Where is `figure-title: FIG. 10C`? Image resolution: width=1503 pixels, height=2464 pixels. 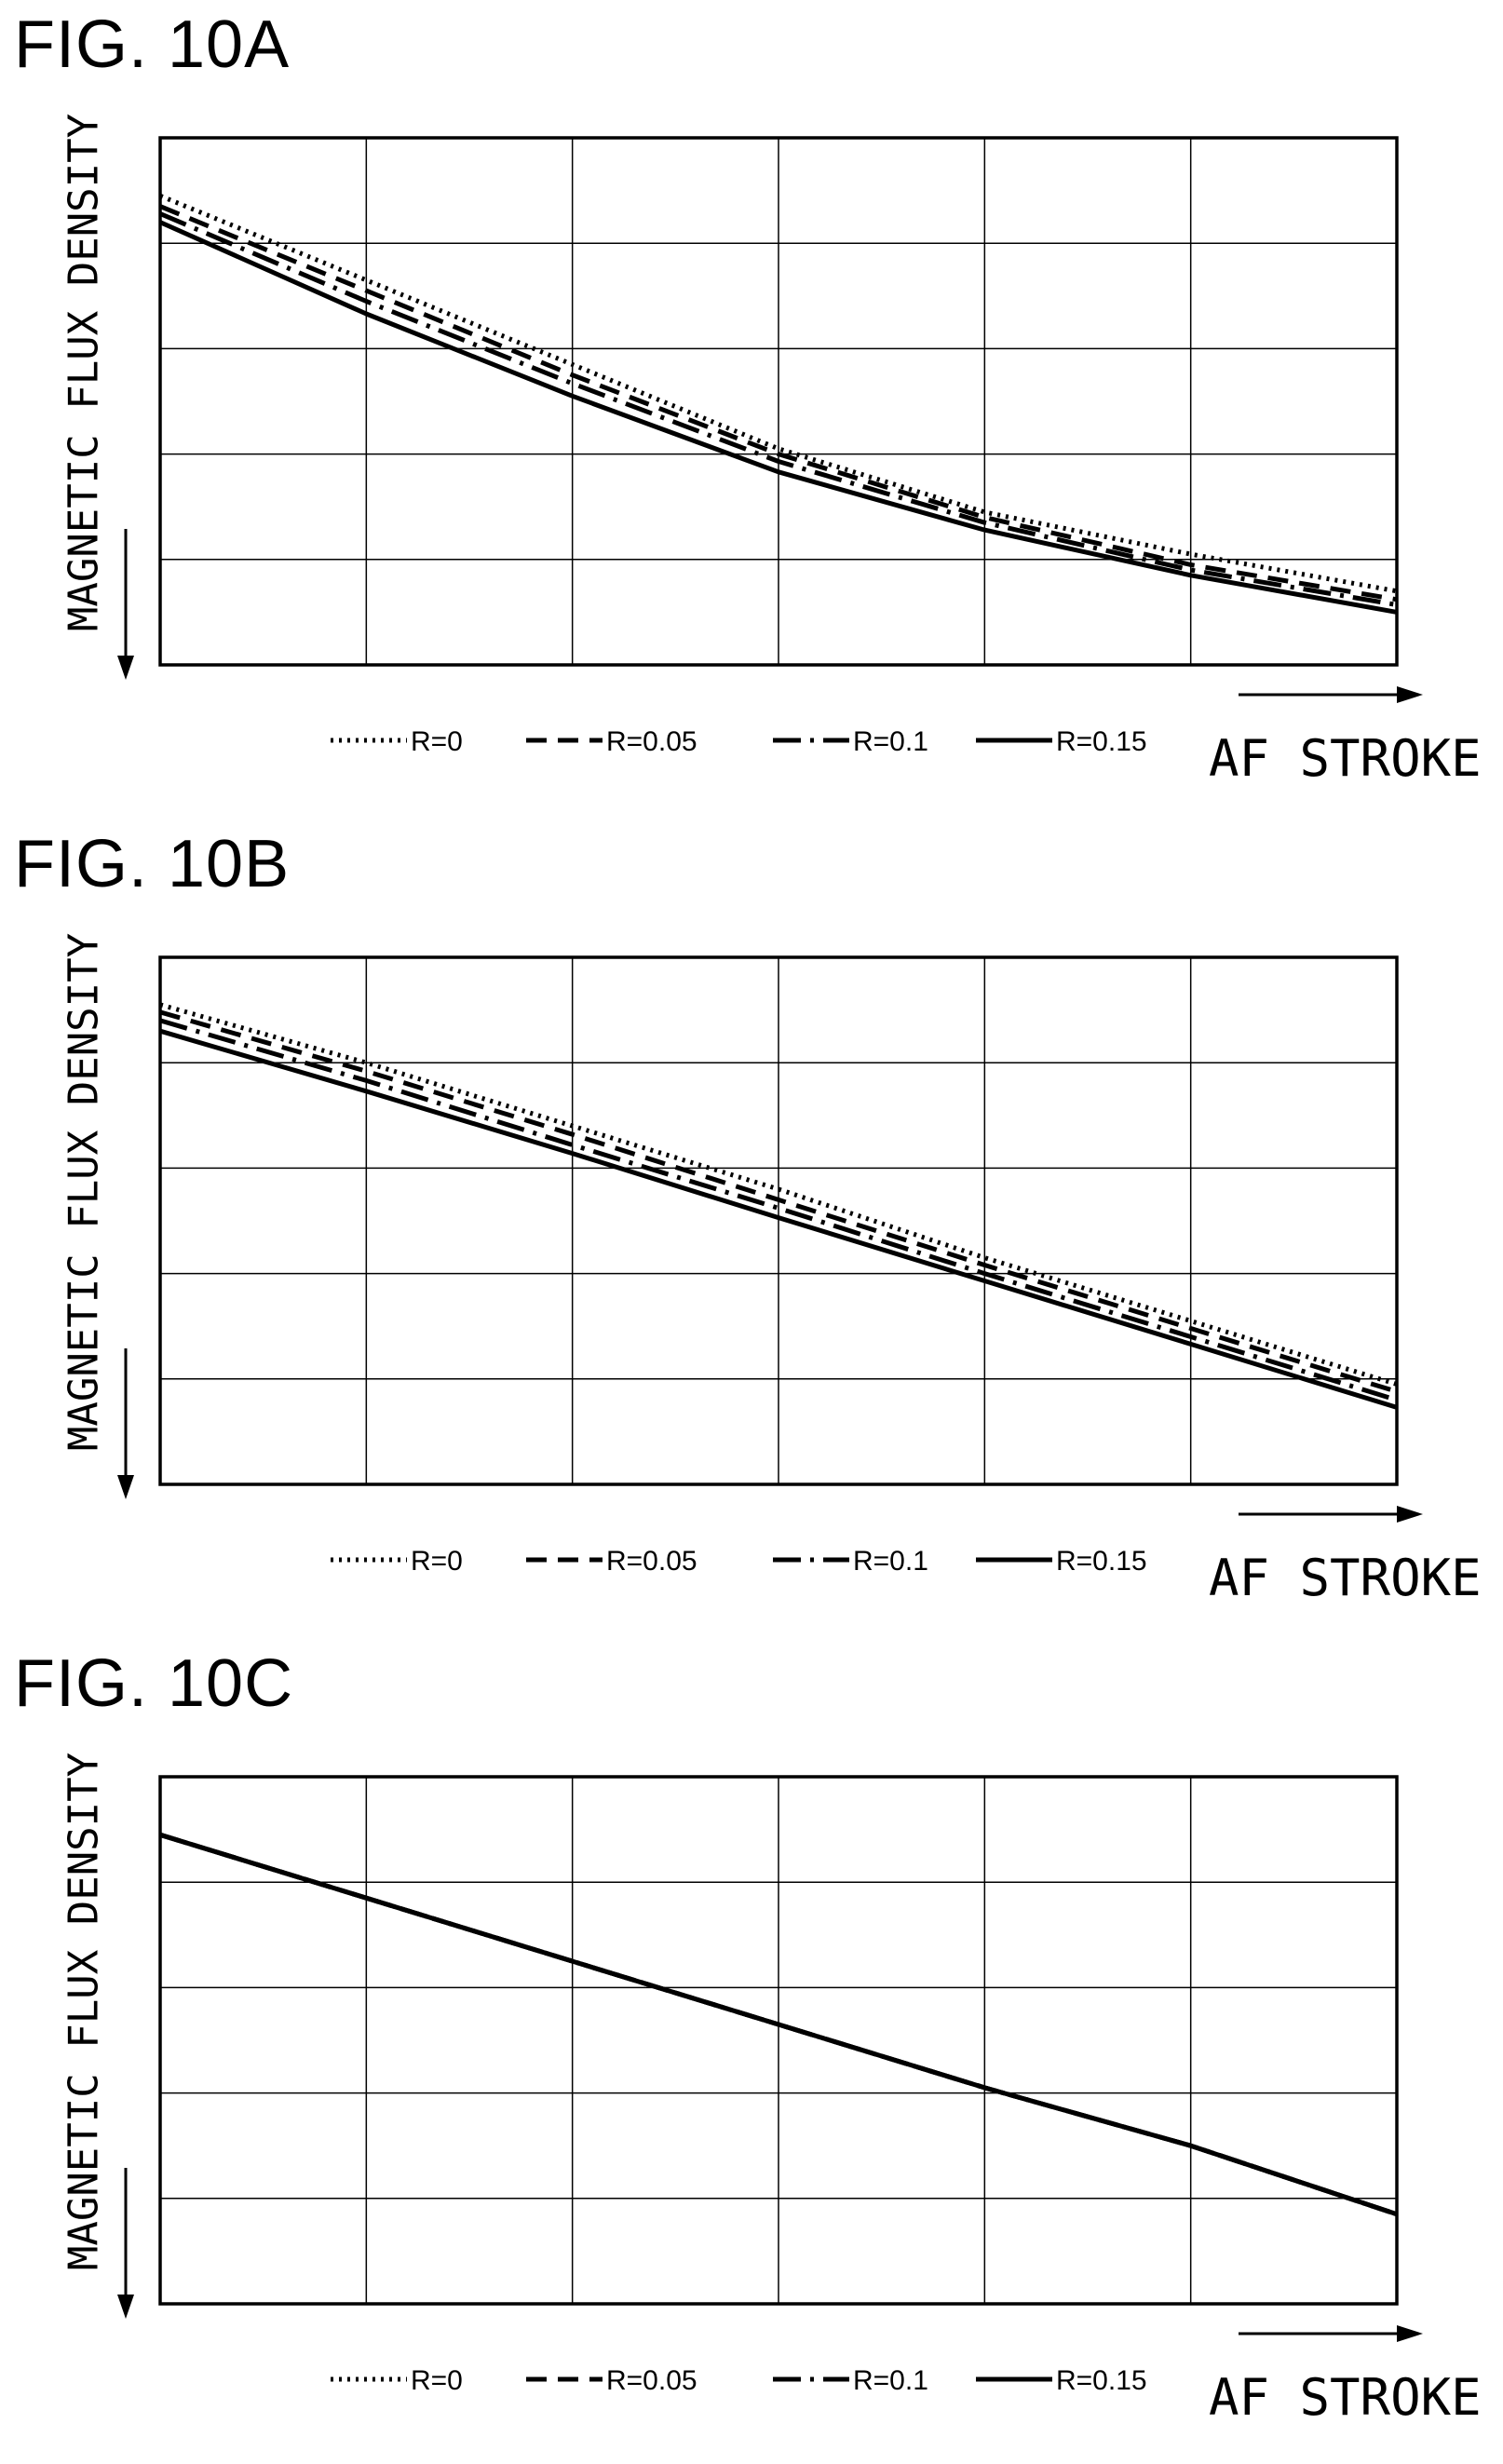 figure-title: FIG. 10C is located at coordinates (154, 1683).